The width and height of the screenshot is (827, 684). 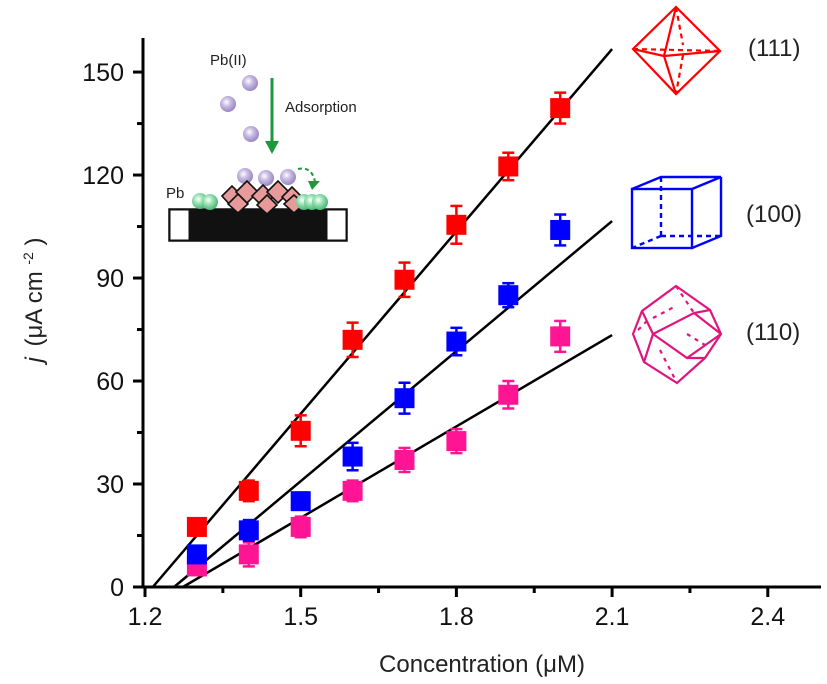 I want to click on x-tick-label: 1.8, so click(x=456, y=617).